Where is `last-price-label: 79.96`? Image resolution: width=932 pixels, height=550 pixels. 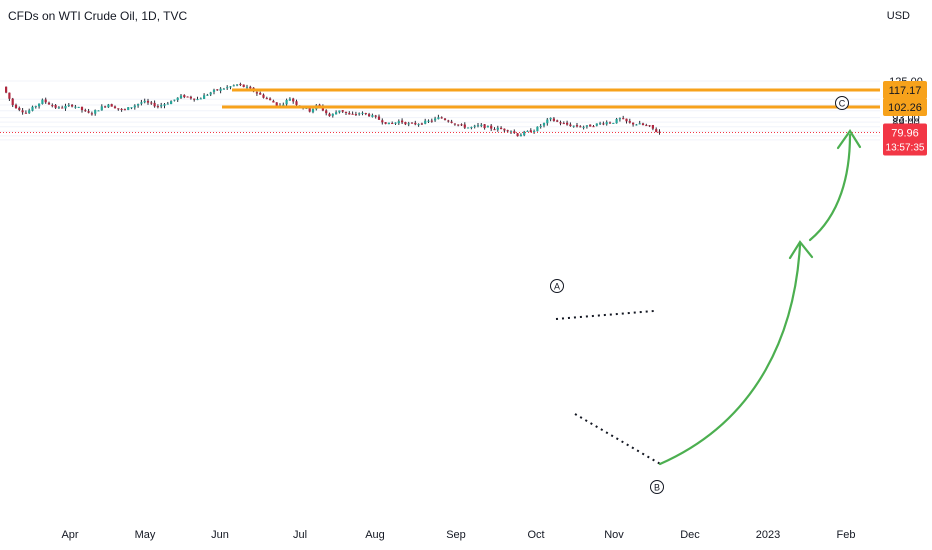
last-price-label: 79.96 is located at coordinates (905, 133).